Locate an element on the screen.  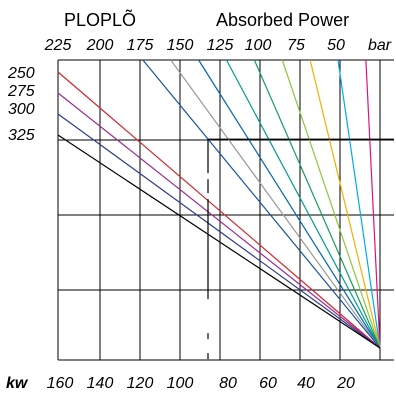
top-tick-label: 50 is located at coordinates (336, 45).